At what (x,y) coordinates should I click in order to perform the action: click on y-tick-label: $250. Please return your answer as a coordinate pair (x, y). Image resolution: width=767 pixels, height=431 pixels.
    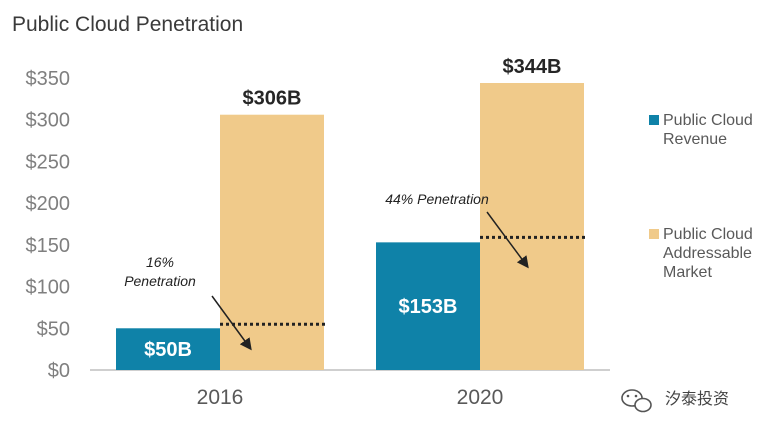
    Looking at the image, I should click on (48, 162).